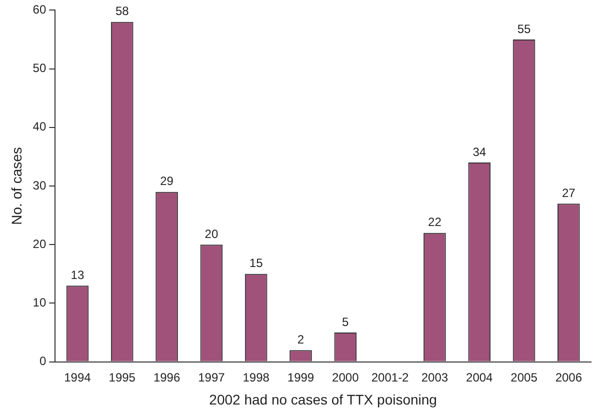 This screenshot has height=415, width=599. I want to click on x-axis-title: 2002 had no cases of TTX poisoning, so click(323, 399).